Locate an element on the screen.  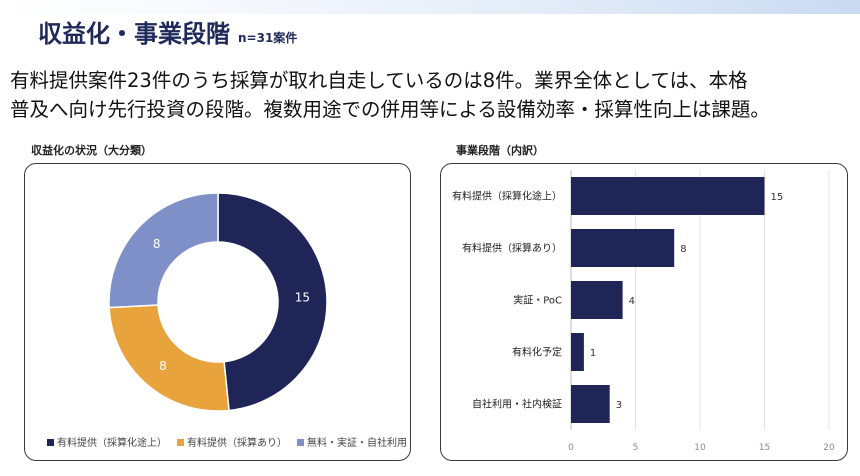
title-row: 収益化・事業段階 n=31案件 is located at coordinates (167, 31).